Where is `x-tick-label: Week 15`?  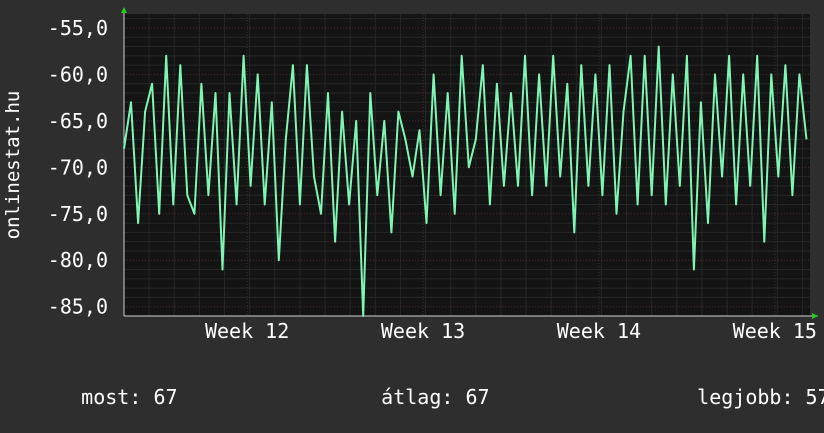 x-tick-label: Week 15 is located at coordinates (775, 331).